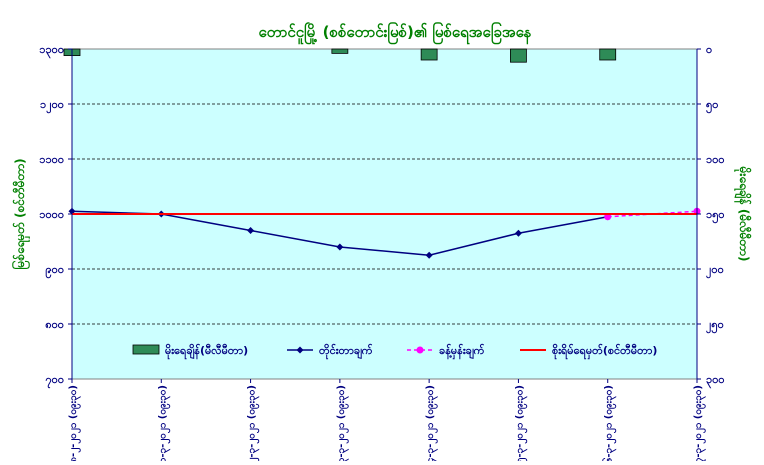 The image size is (764, 465). What do you see at coordinates (52, 106) in the screenshot?
I see `left-tick-label: ၁၂၀၀` at bounding box center [52, 106].